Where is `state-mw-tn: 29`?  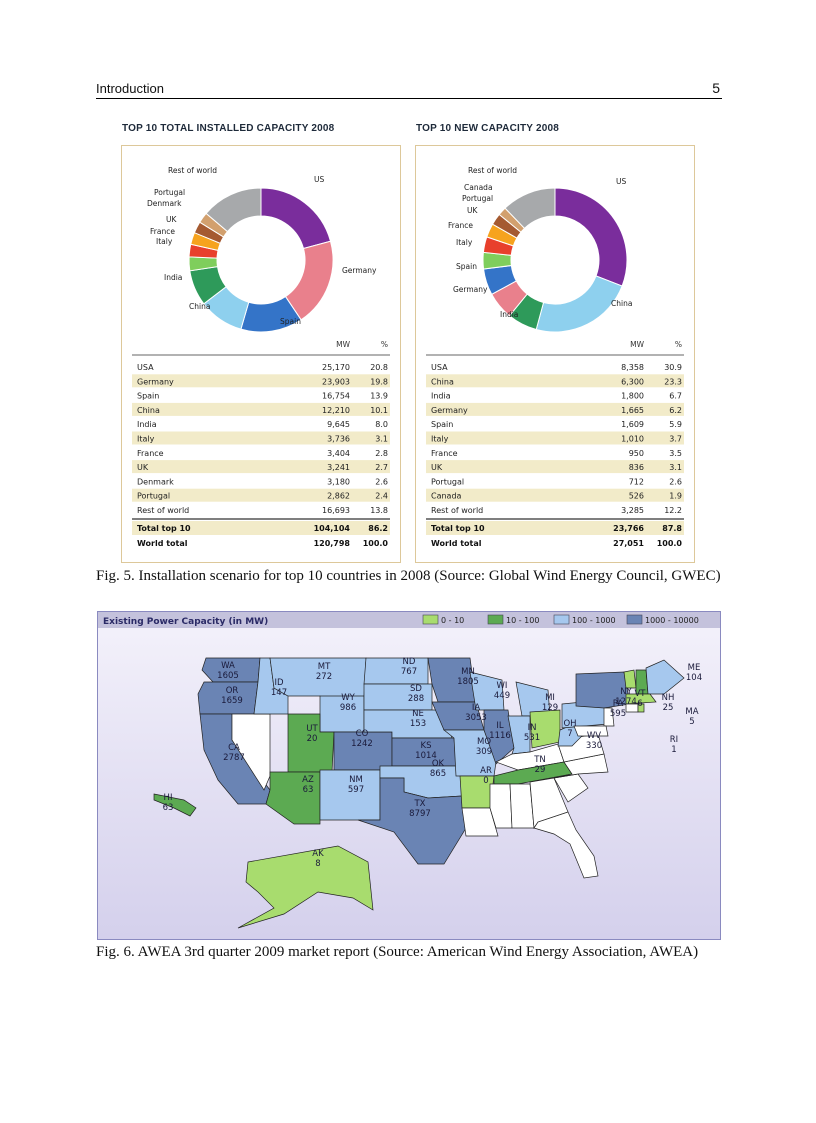 state-mw-tn: 29 is located at coordinates (540, 770).